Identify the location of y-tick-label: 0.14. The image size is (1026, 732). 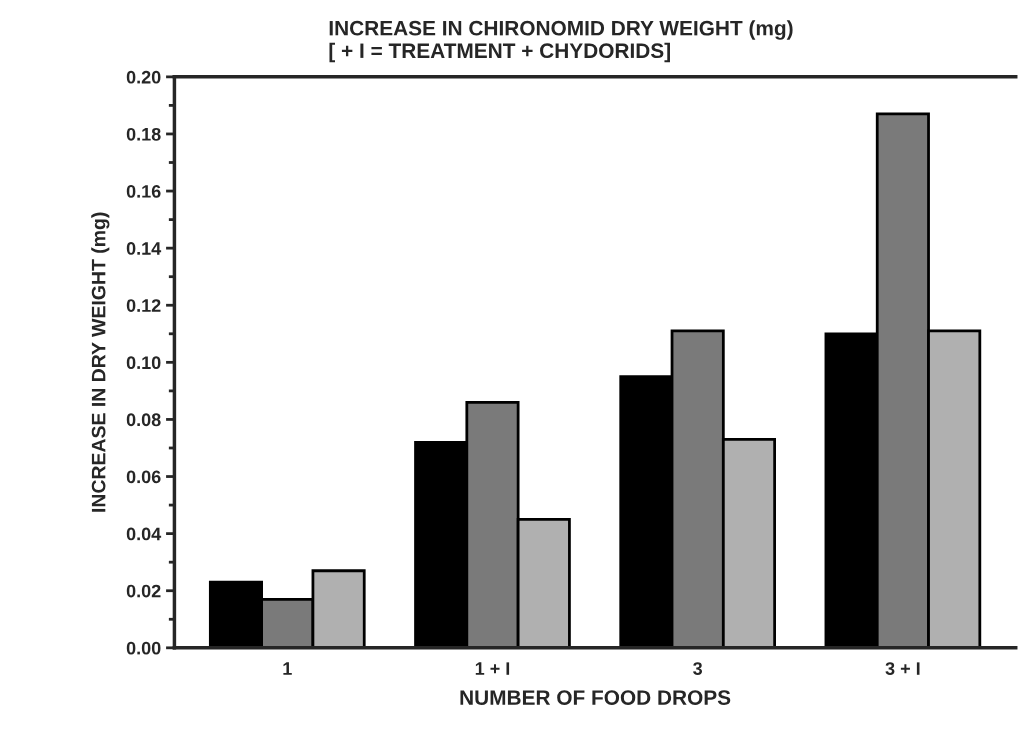
(144, 248).